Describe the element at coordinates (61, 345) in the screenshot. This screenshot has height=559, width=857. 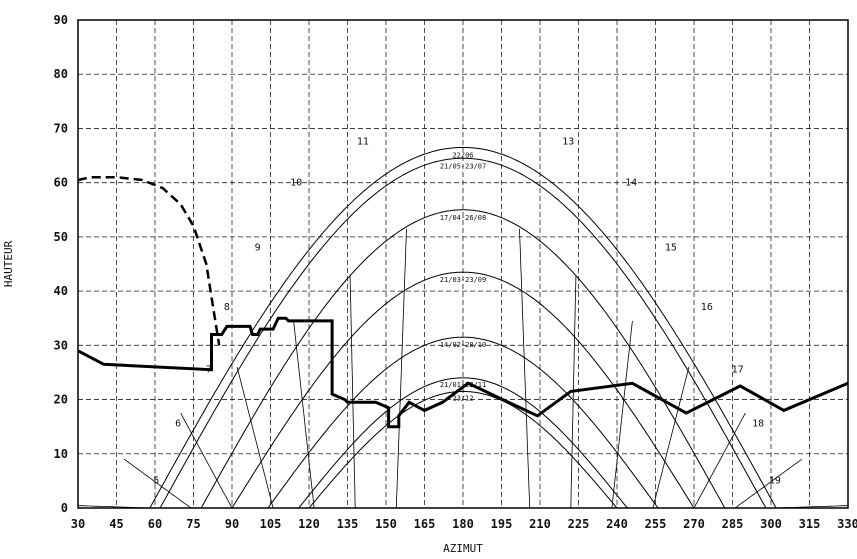
I see `y-tick-label: 30` at that location.